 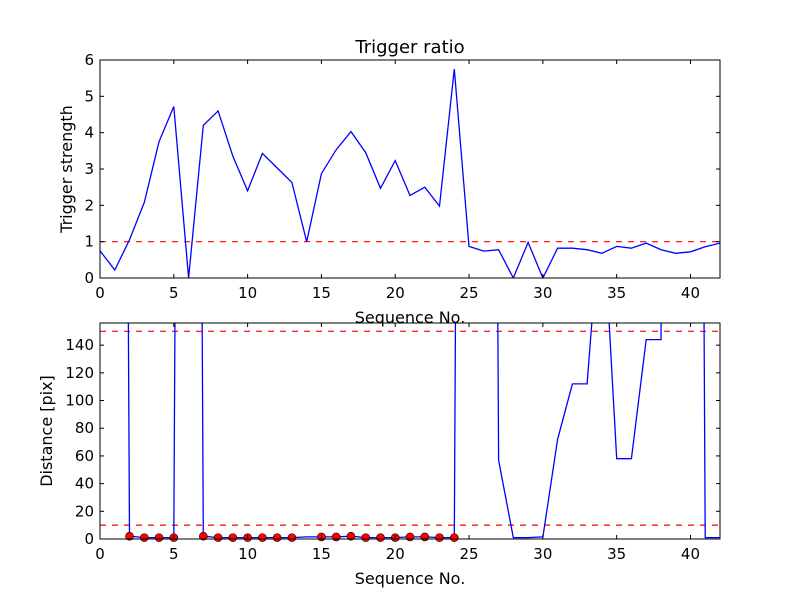 I want to click on y-tick-label: 4, so click(x=89, y=133).